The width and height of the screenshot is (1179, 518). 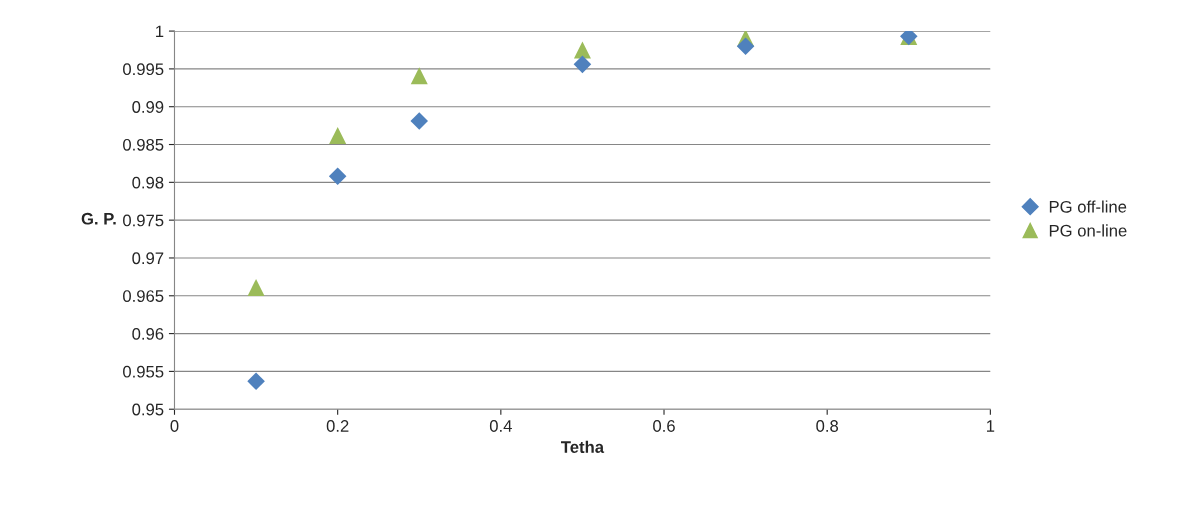 What do you see at coordinates (148, 258) in the screenshot?
I see `y-tick-label: 0.97` at bounding box center [148, 258].